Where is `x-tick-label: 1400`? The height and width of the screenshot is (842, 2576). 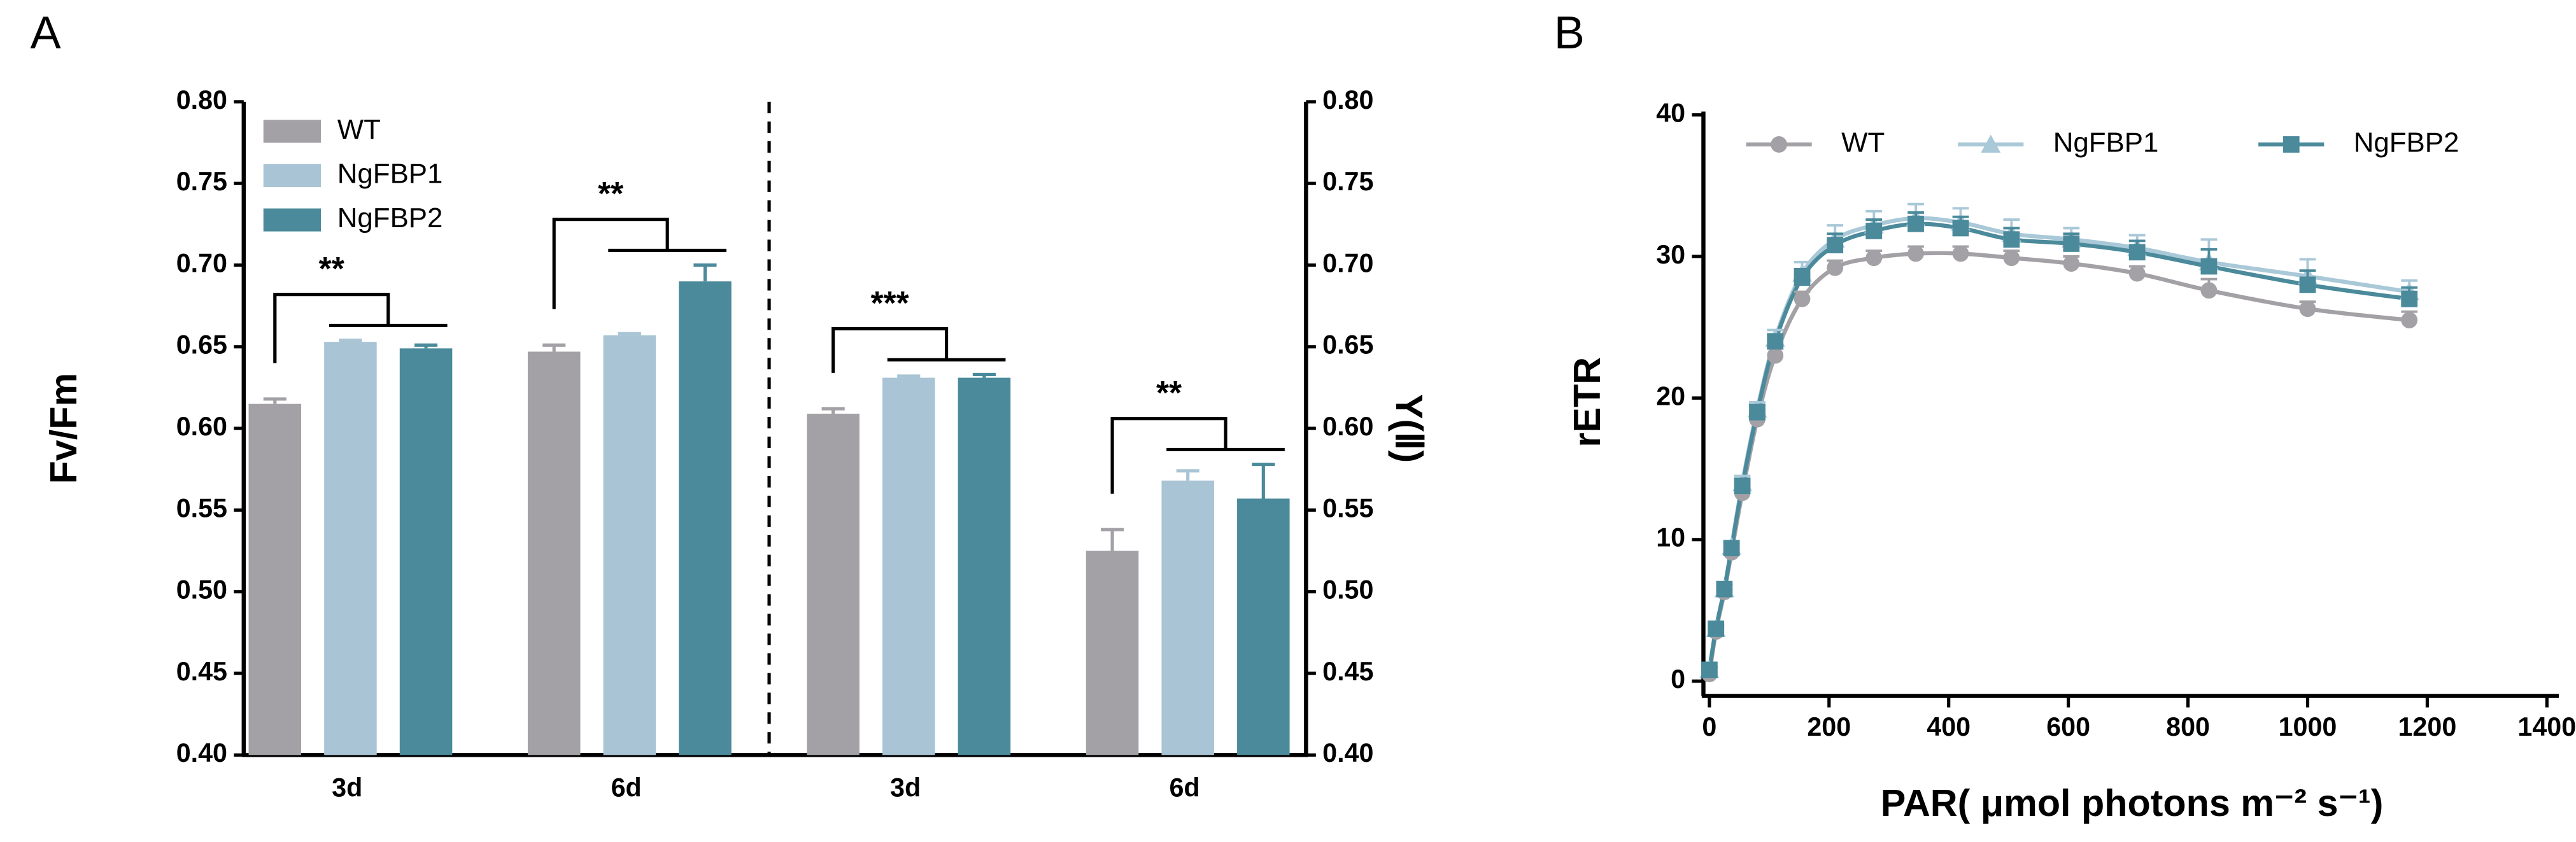
x-tick-label: 1400 is located at coordinates (2546, 727).